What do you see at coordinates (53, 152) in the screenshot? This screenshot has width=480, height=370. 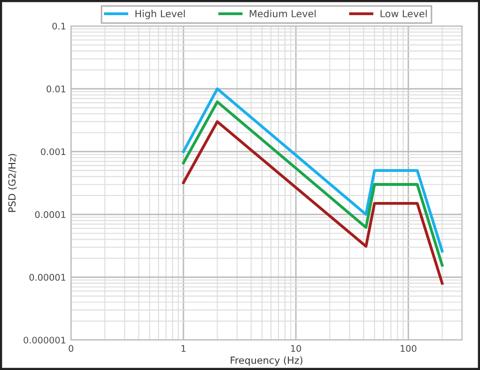 I see `y-tick-label: 0.001` at bounding box center [53, 152].